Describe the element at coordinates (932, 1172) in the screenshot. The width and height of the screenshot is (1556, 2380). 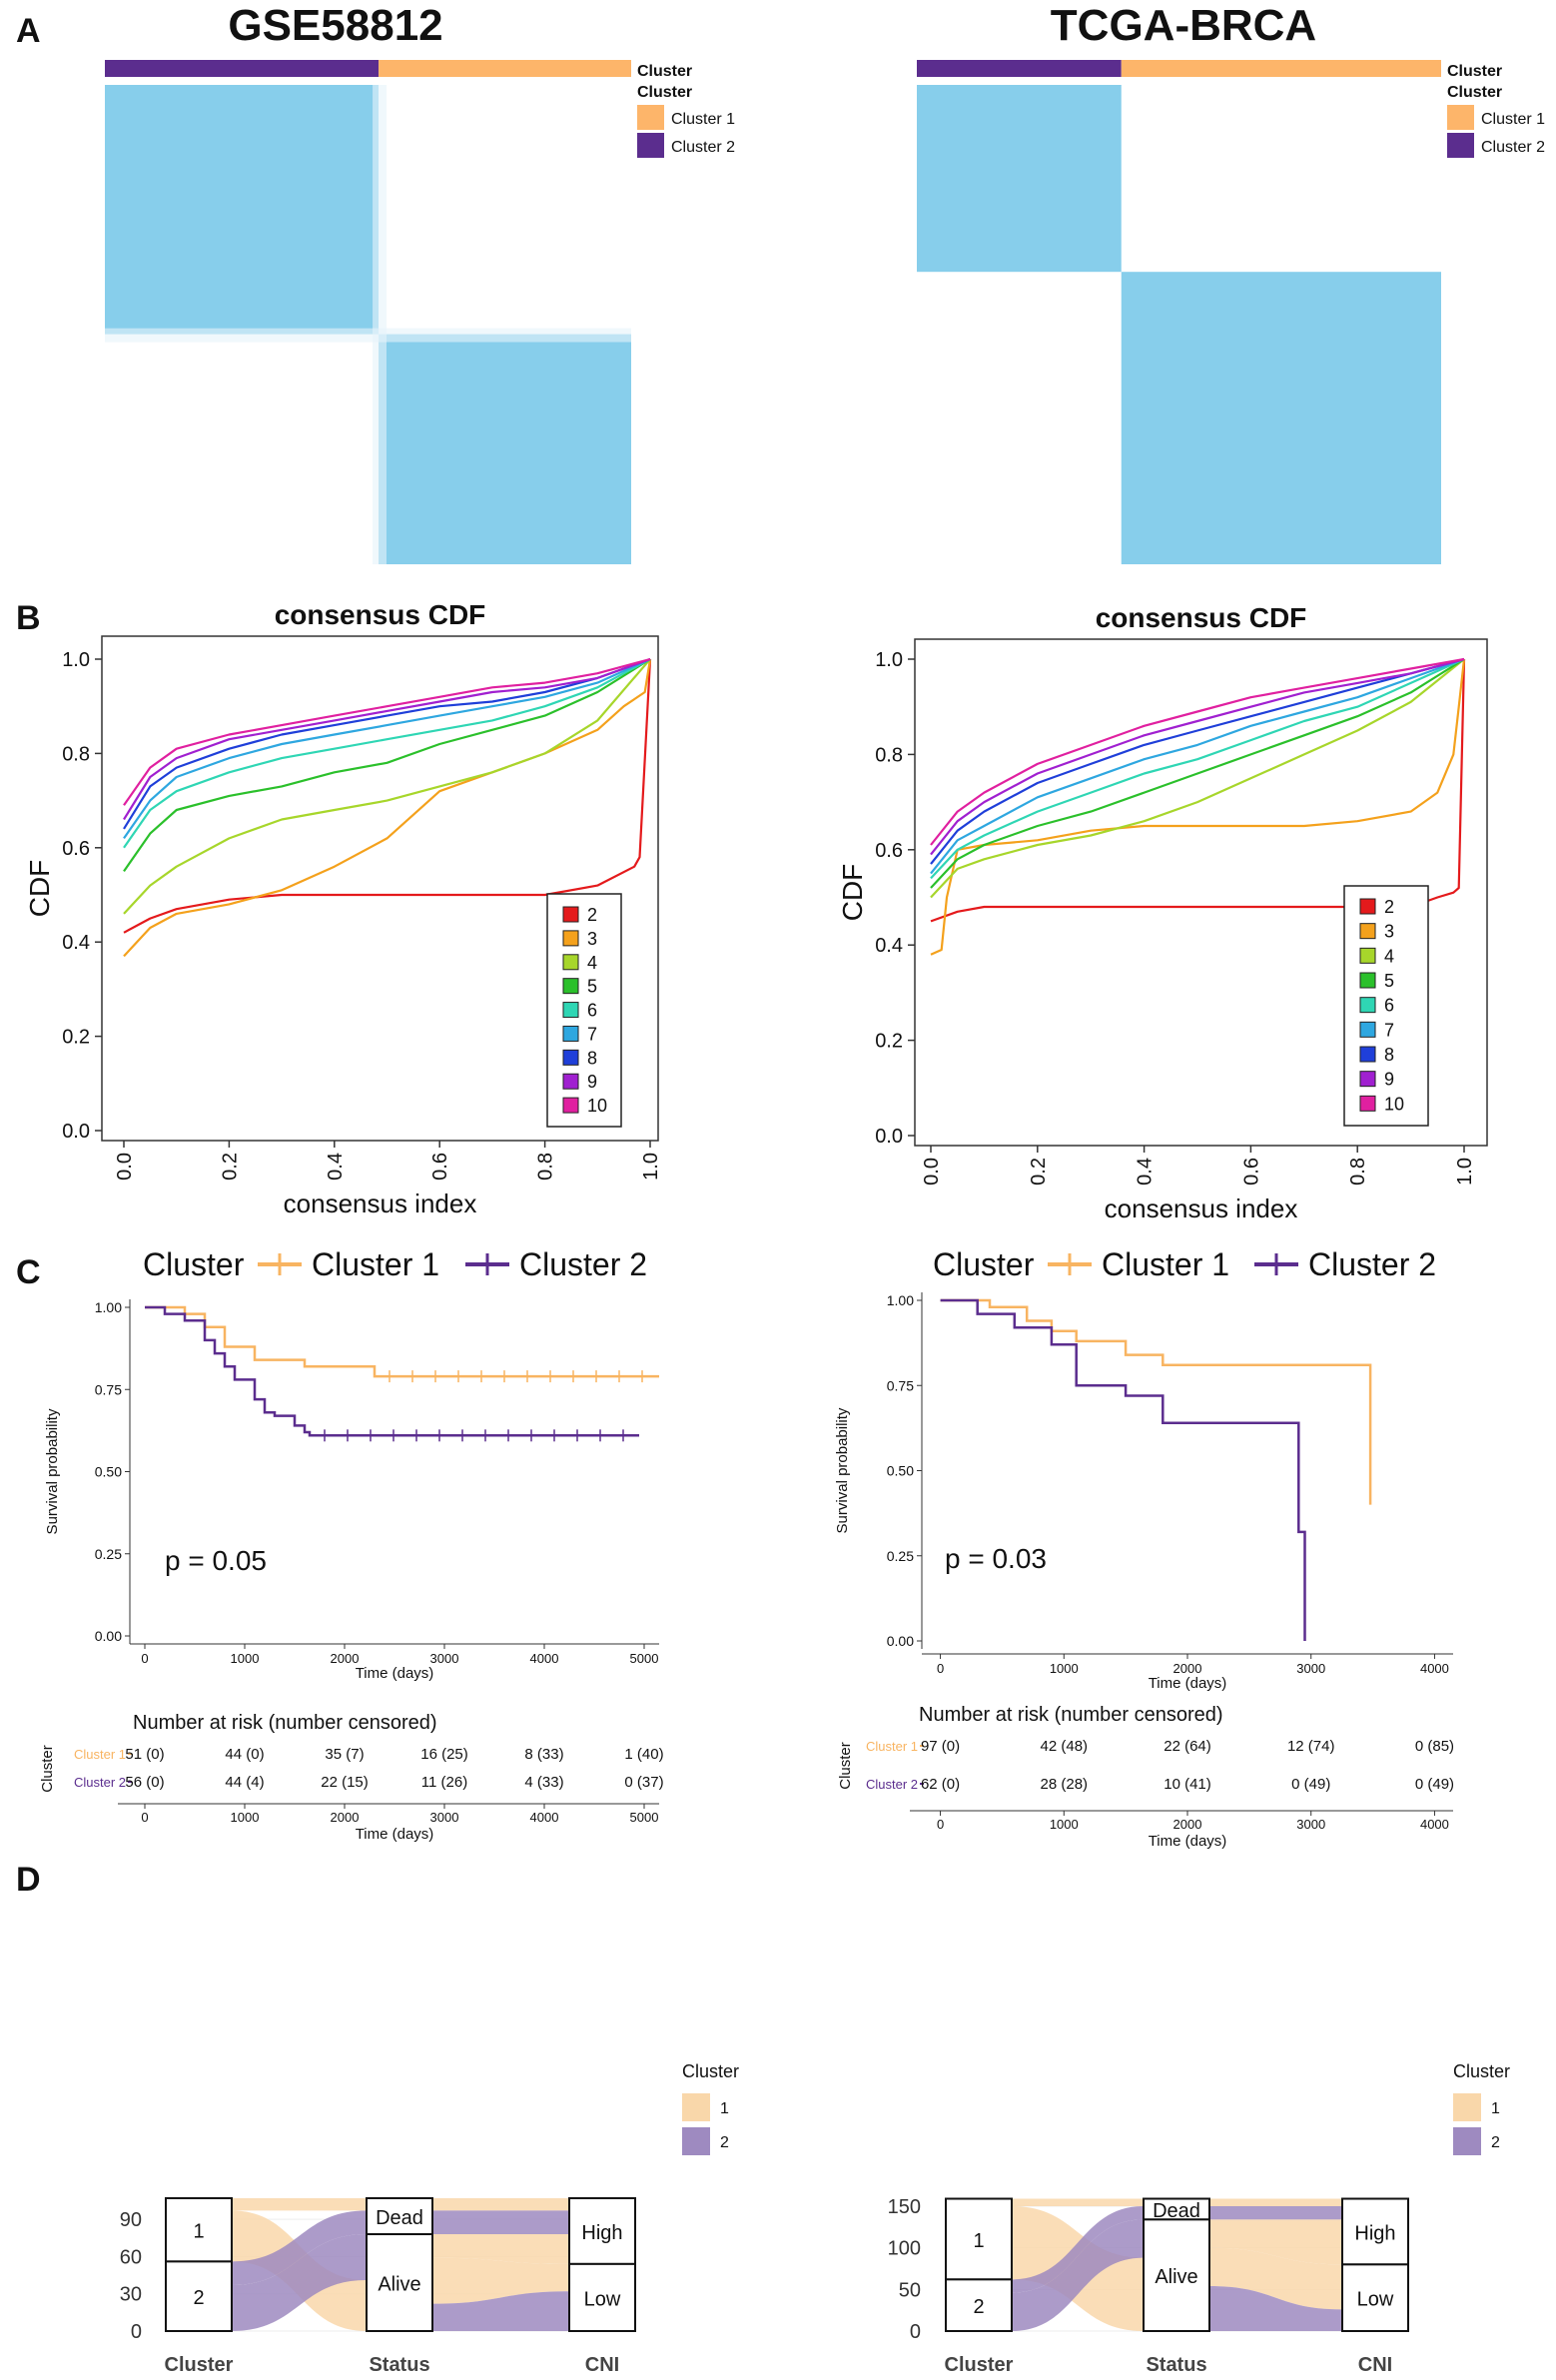
I see `x-tick-label: 0.0` at that location.